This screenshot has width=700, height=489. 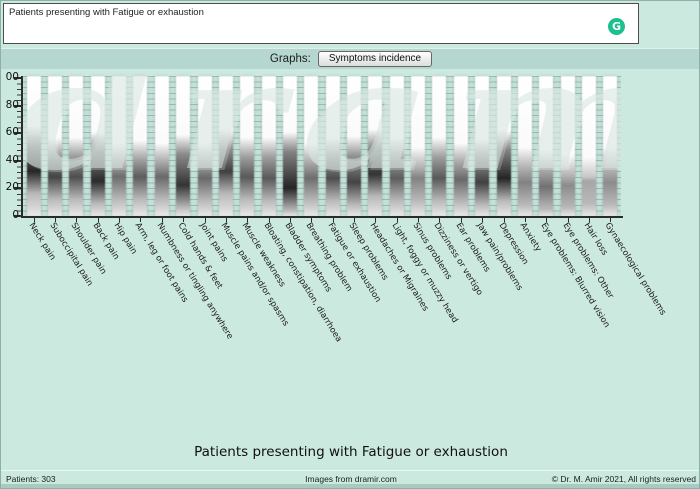 What do you see at coordinates (635, 269) in the screenshot?
I see `x-tick-label: Gynaecological problems` at bounding box center [635, 269].